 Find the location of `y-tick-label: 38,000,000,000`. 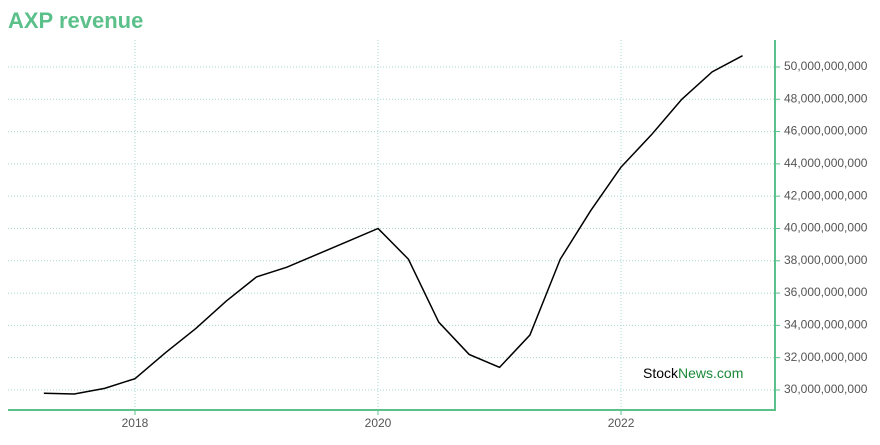

y-tick-label: 38,000,000,000 is located at coordinates (826, 260).